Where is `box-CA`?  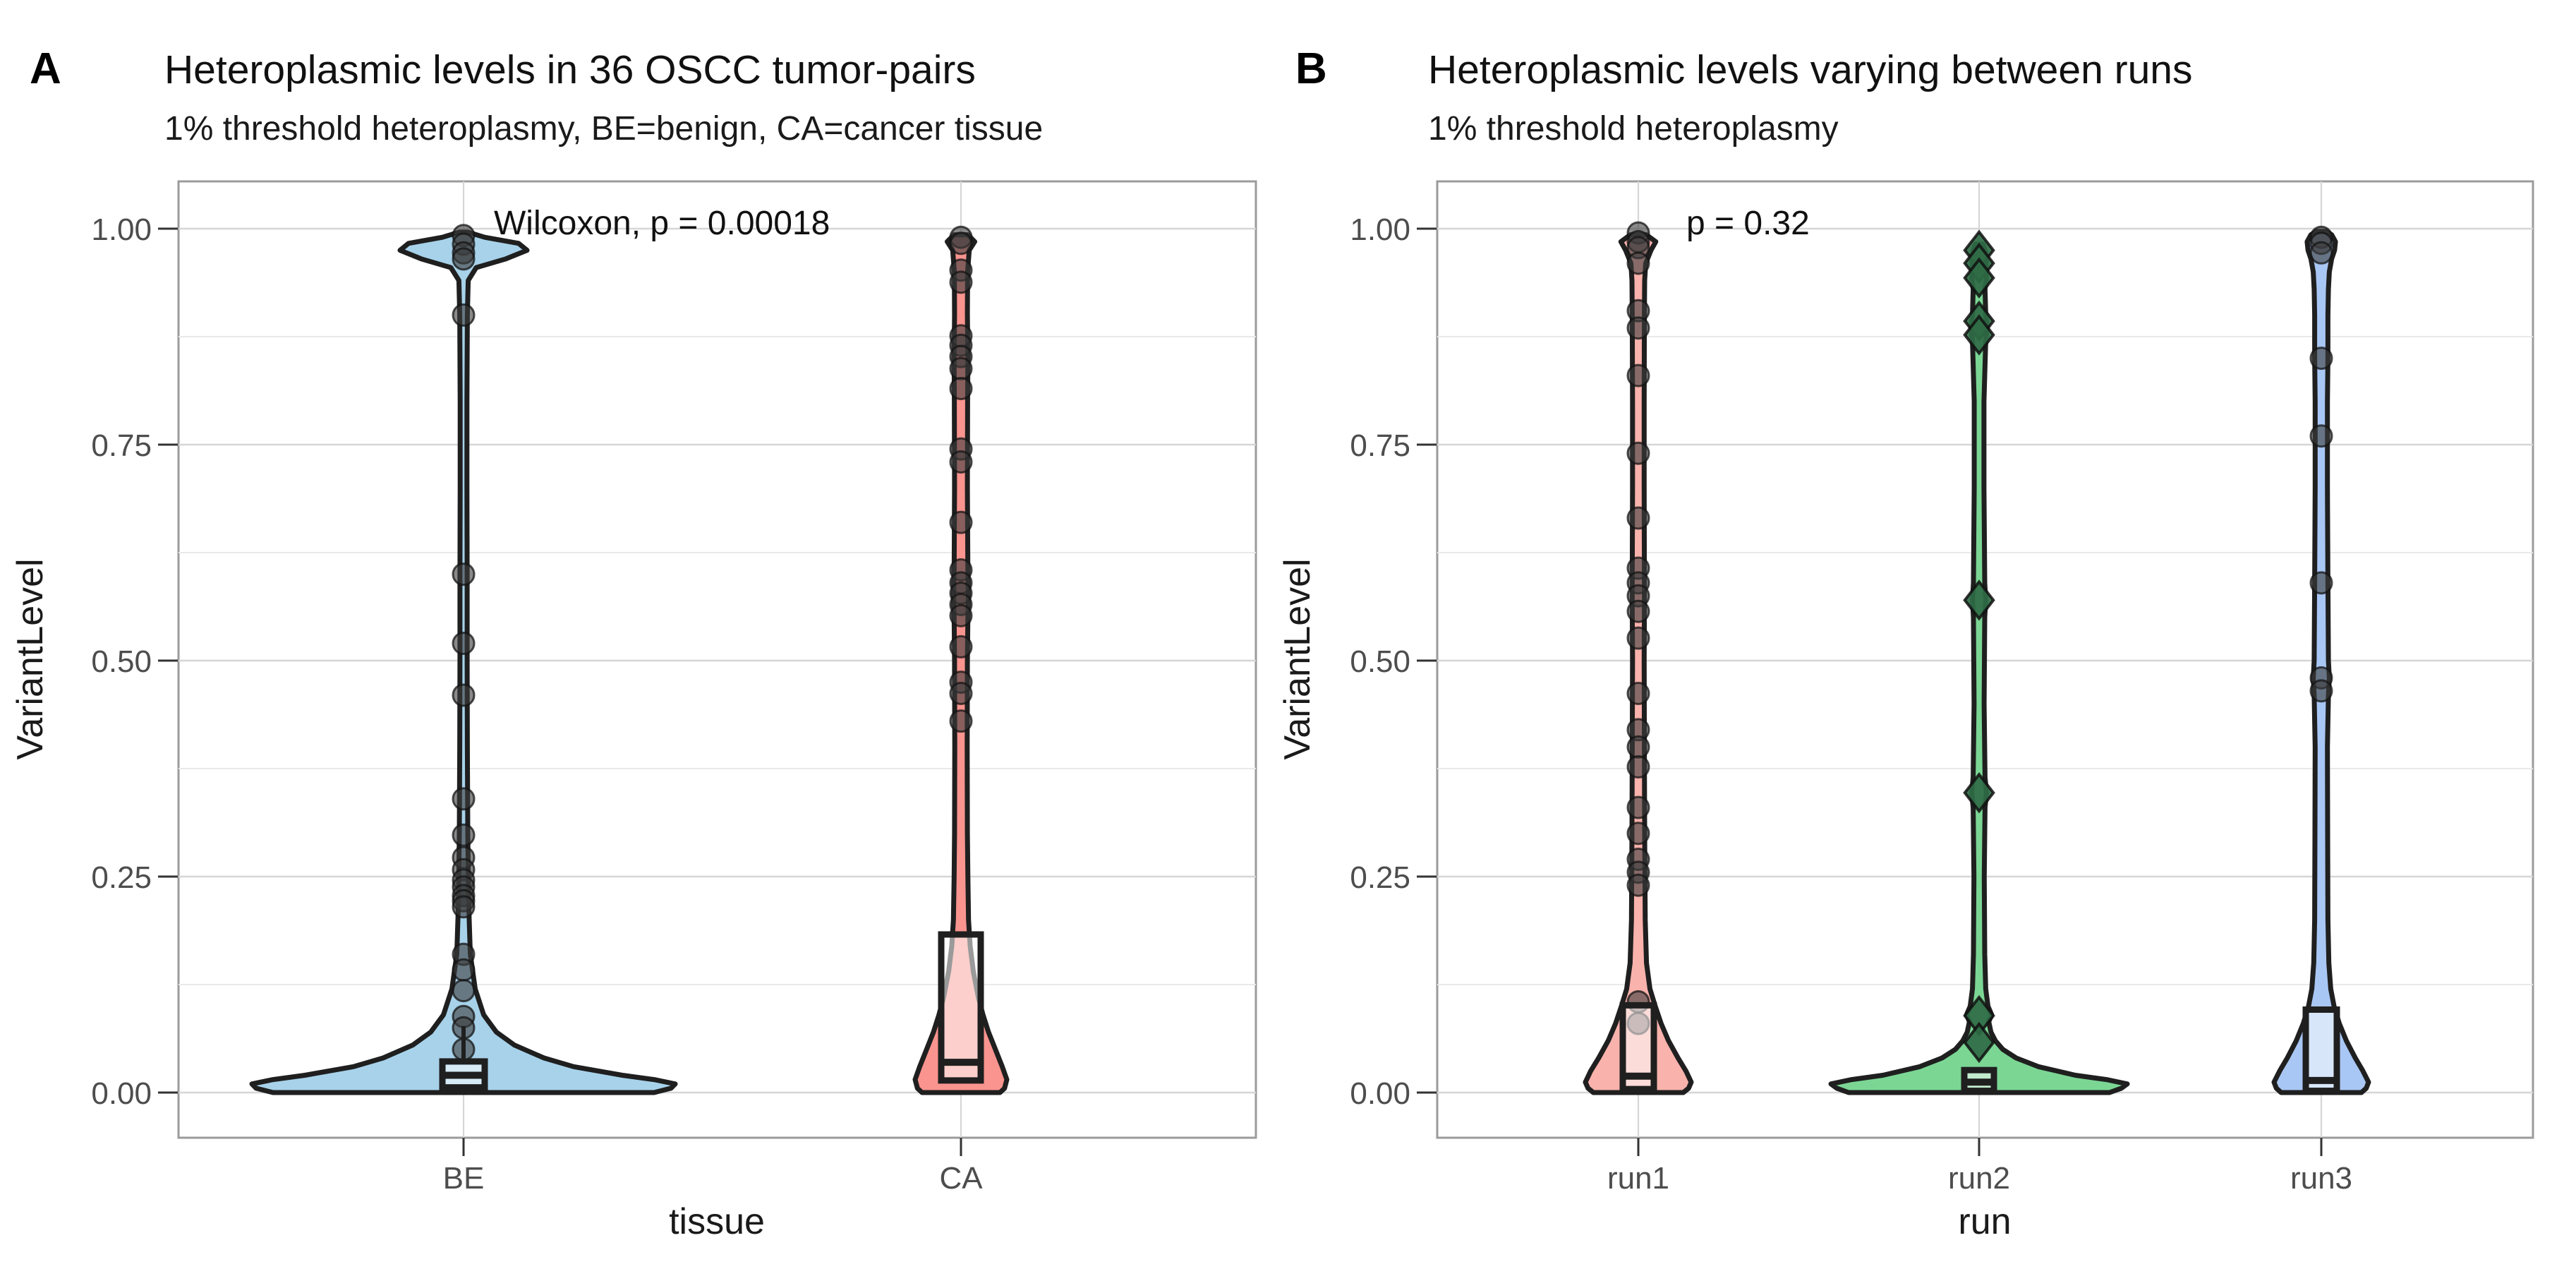
box-CA is located at coordinates (961, 1008).